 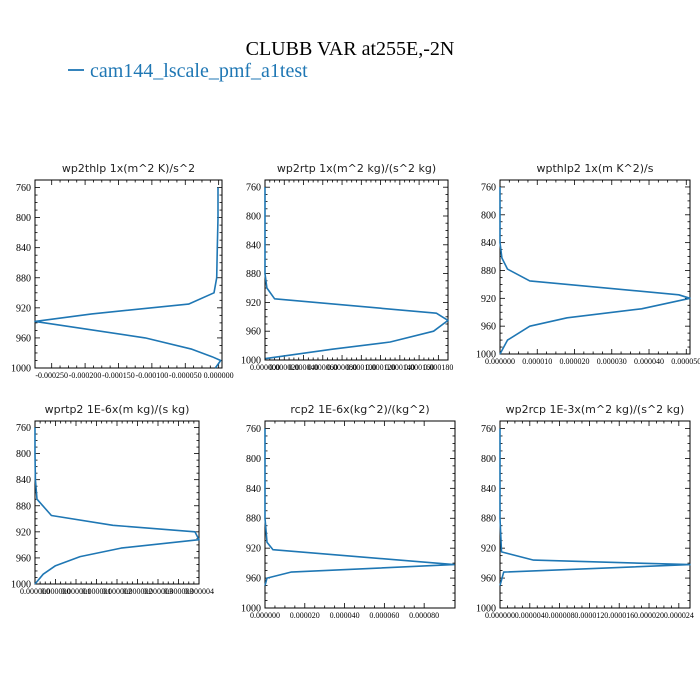 What do you see at coordinates (350, 49) in the screenshot?
I see `figure-title: CLUBB VAR at255E,-2N` at bounding box center [350, 49].